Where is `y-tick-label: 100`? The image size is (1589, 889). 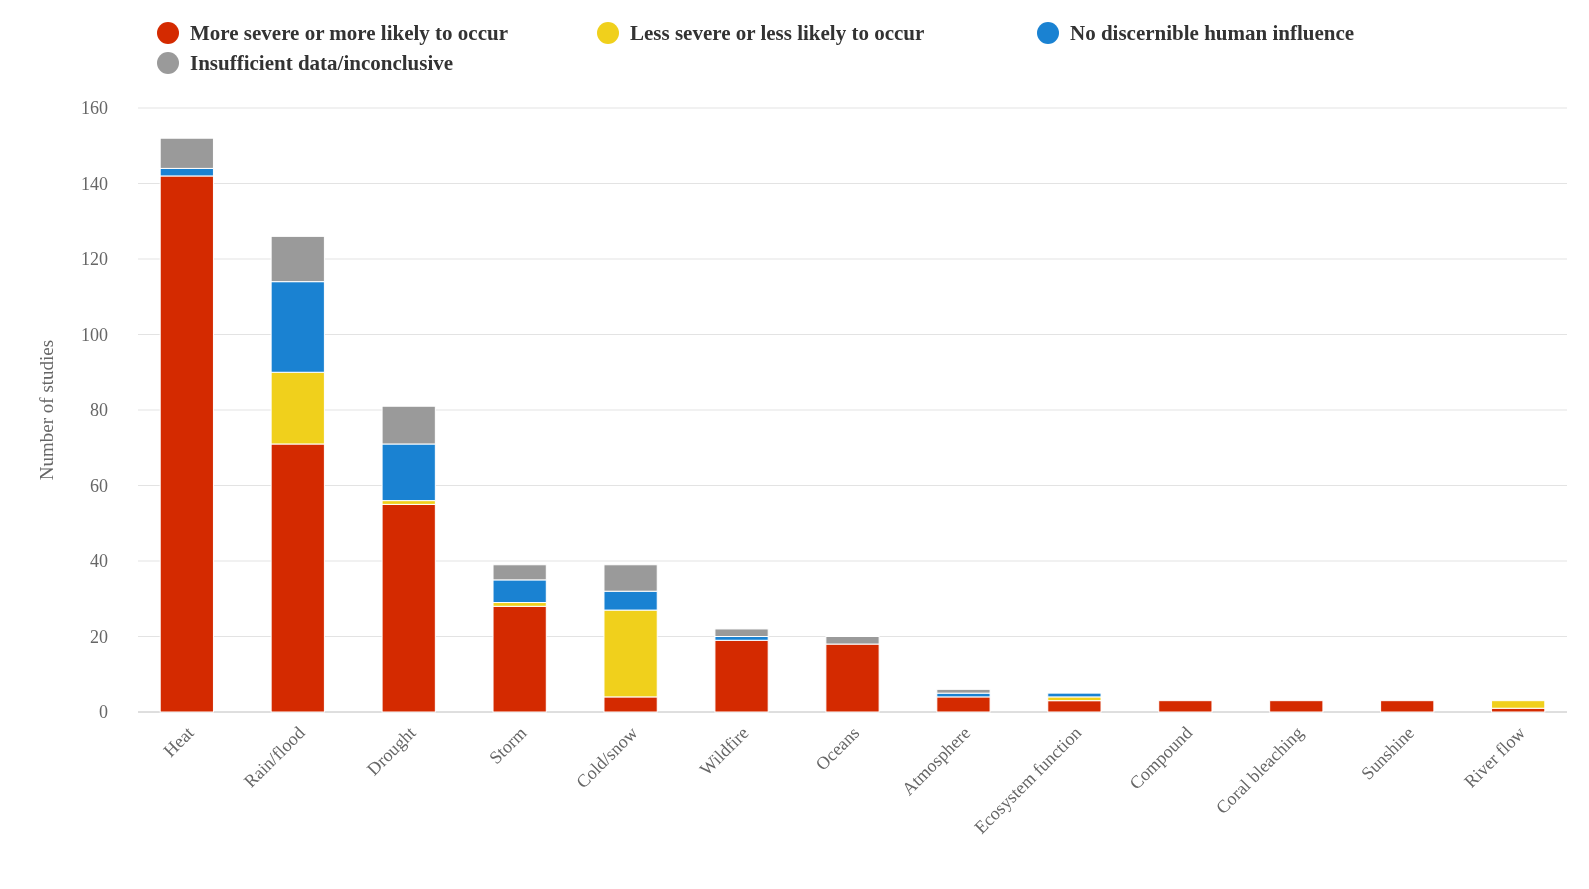
y-tick-label: 100 is located at coordinates (94, 334).